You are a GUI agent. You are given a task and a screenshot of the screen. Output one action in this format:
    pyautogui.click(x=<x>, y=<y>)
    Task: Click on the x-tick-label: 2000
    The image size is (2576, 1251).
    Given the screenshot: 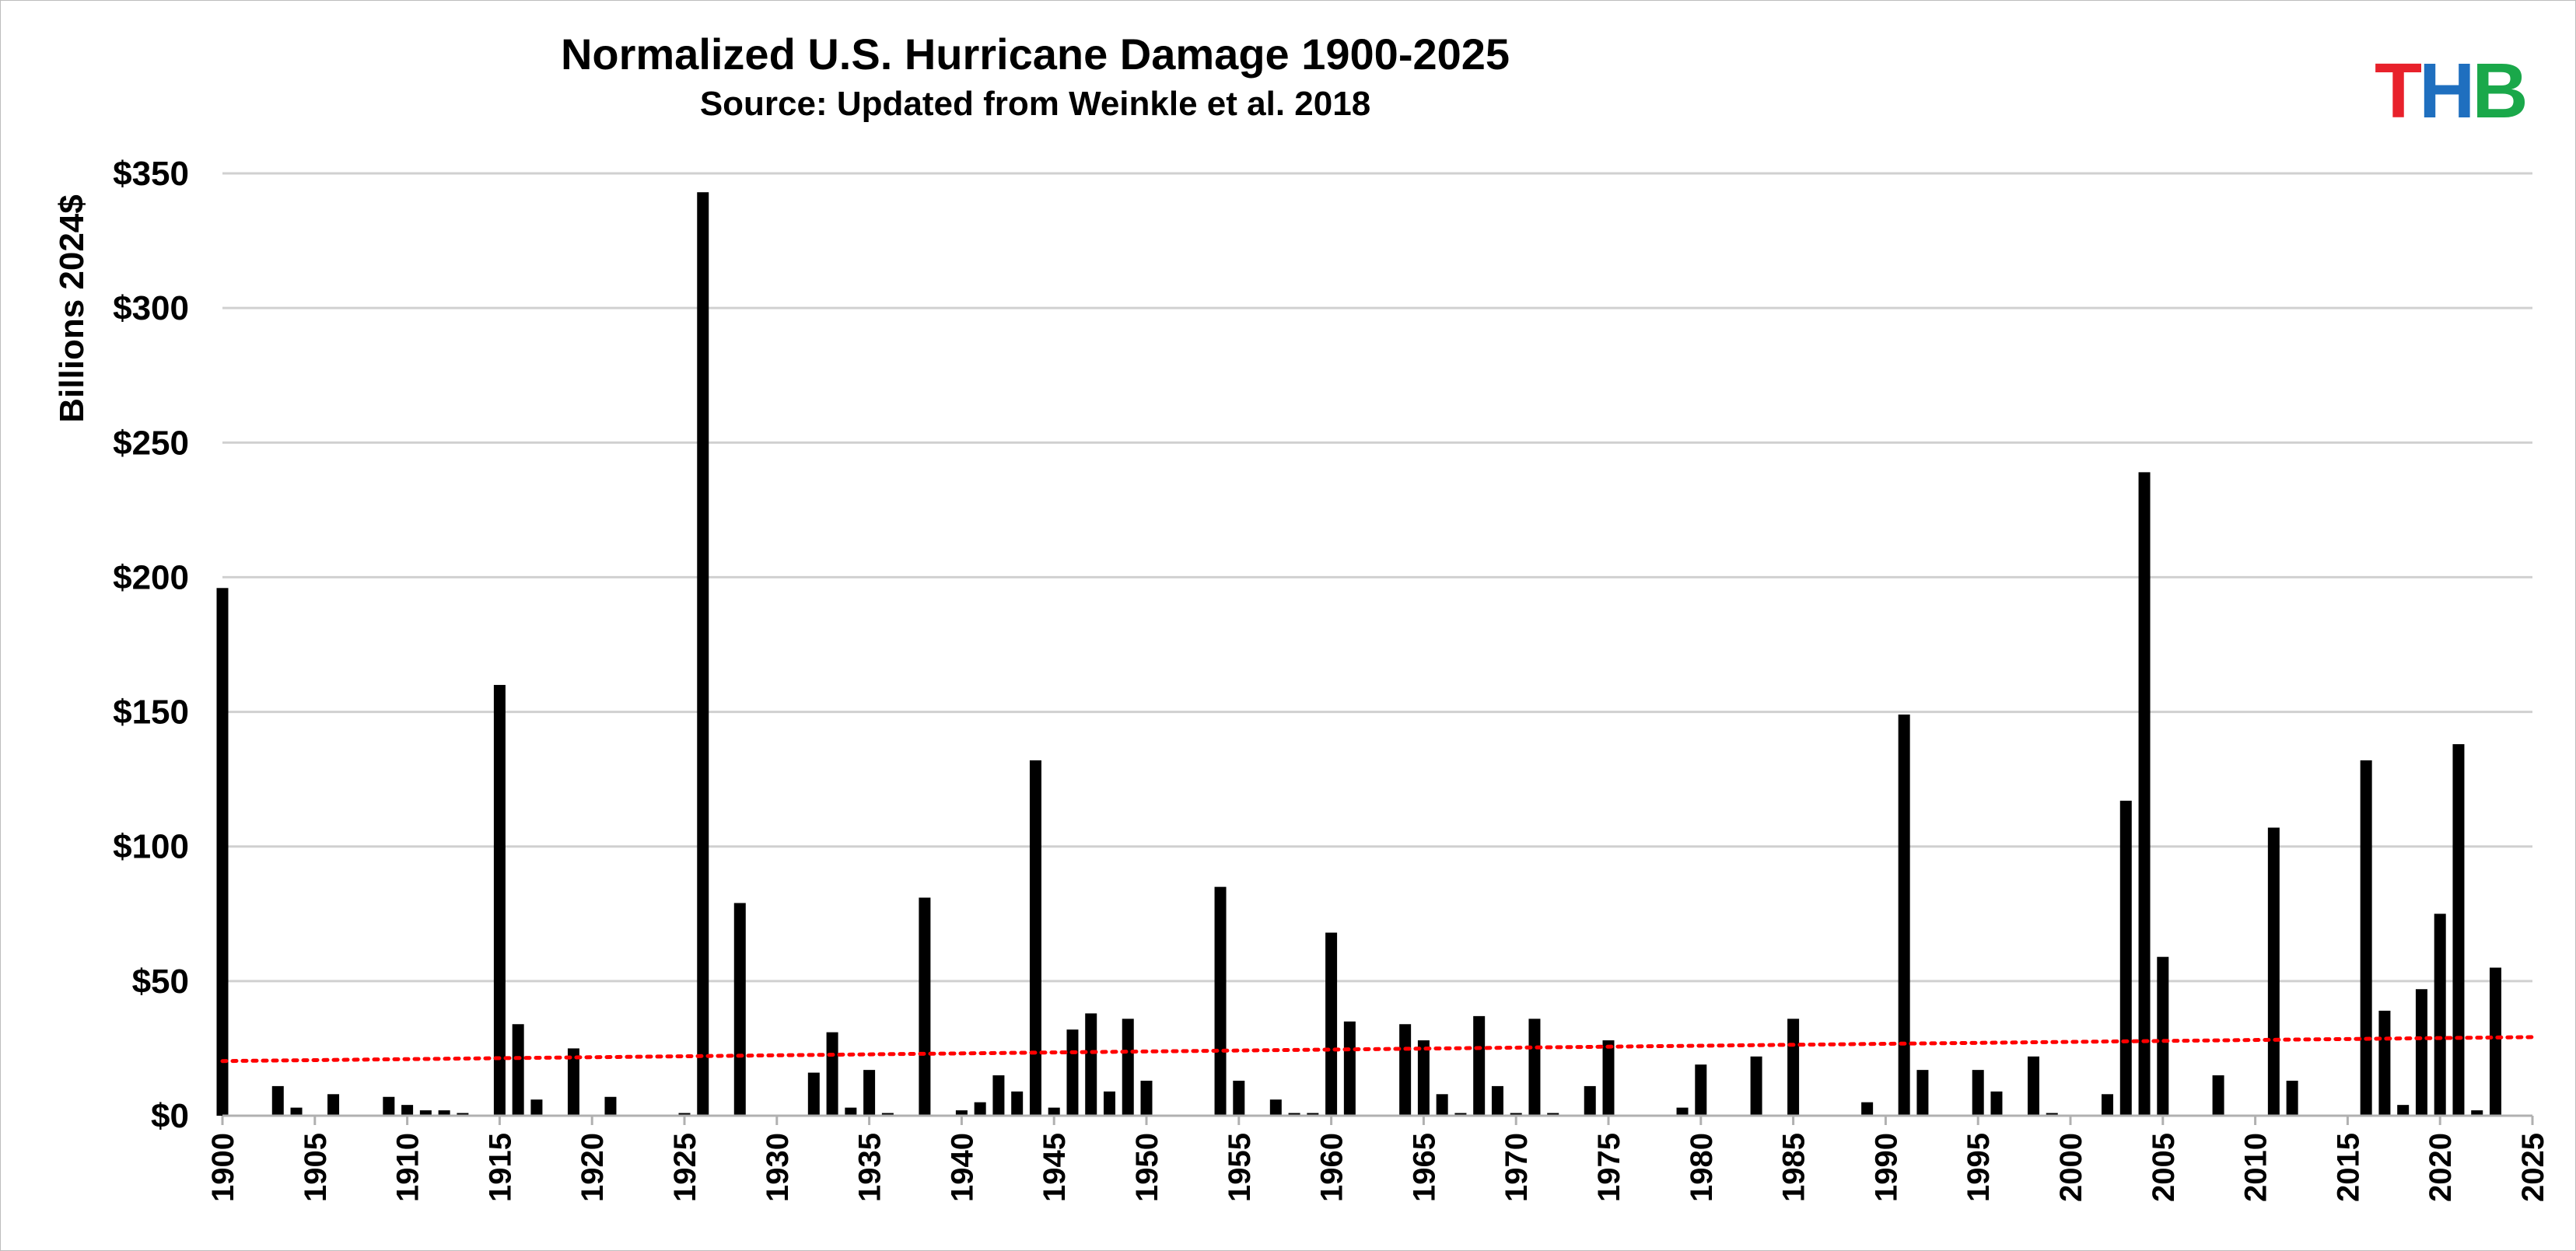 What is the action you would take?
    pyautogui.click(x=2071, y=1168)
    